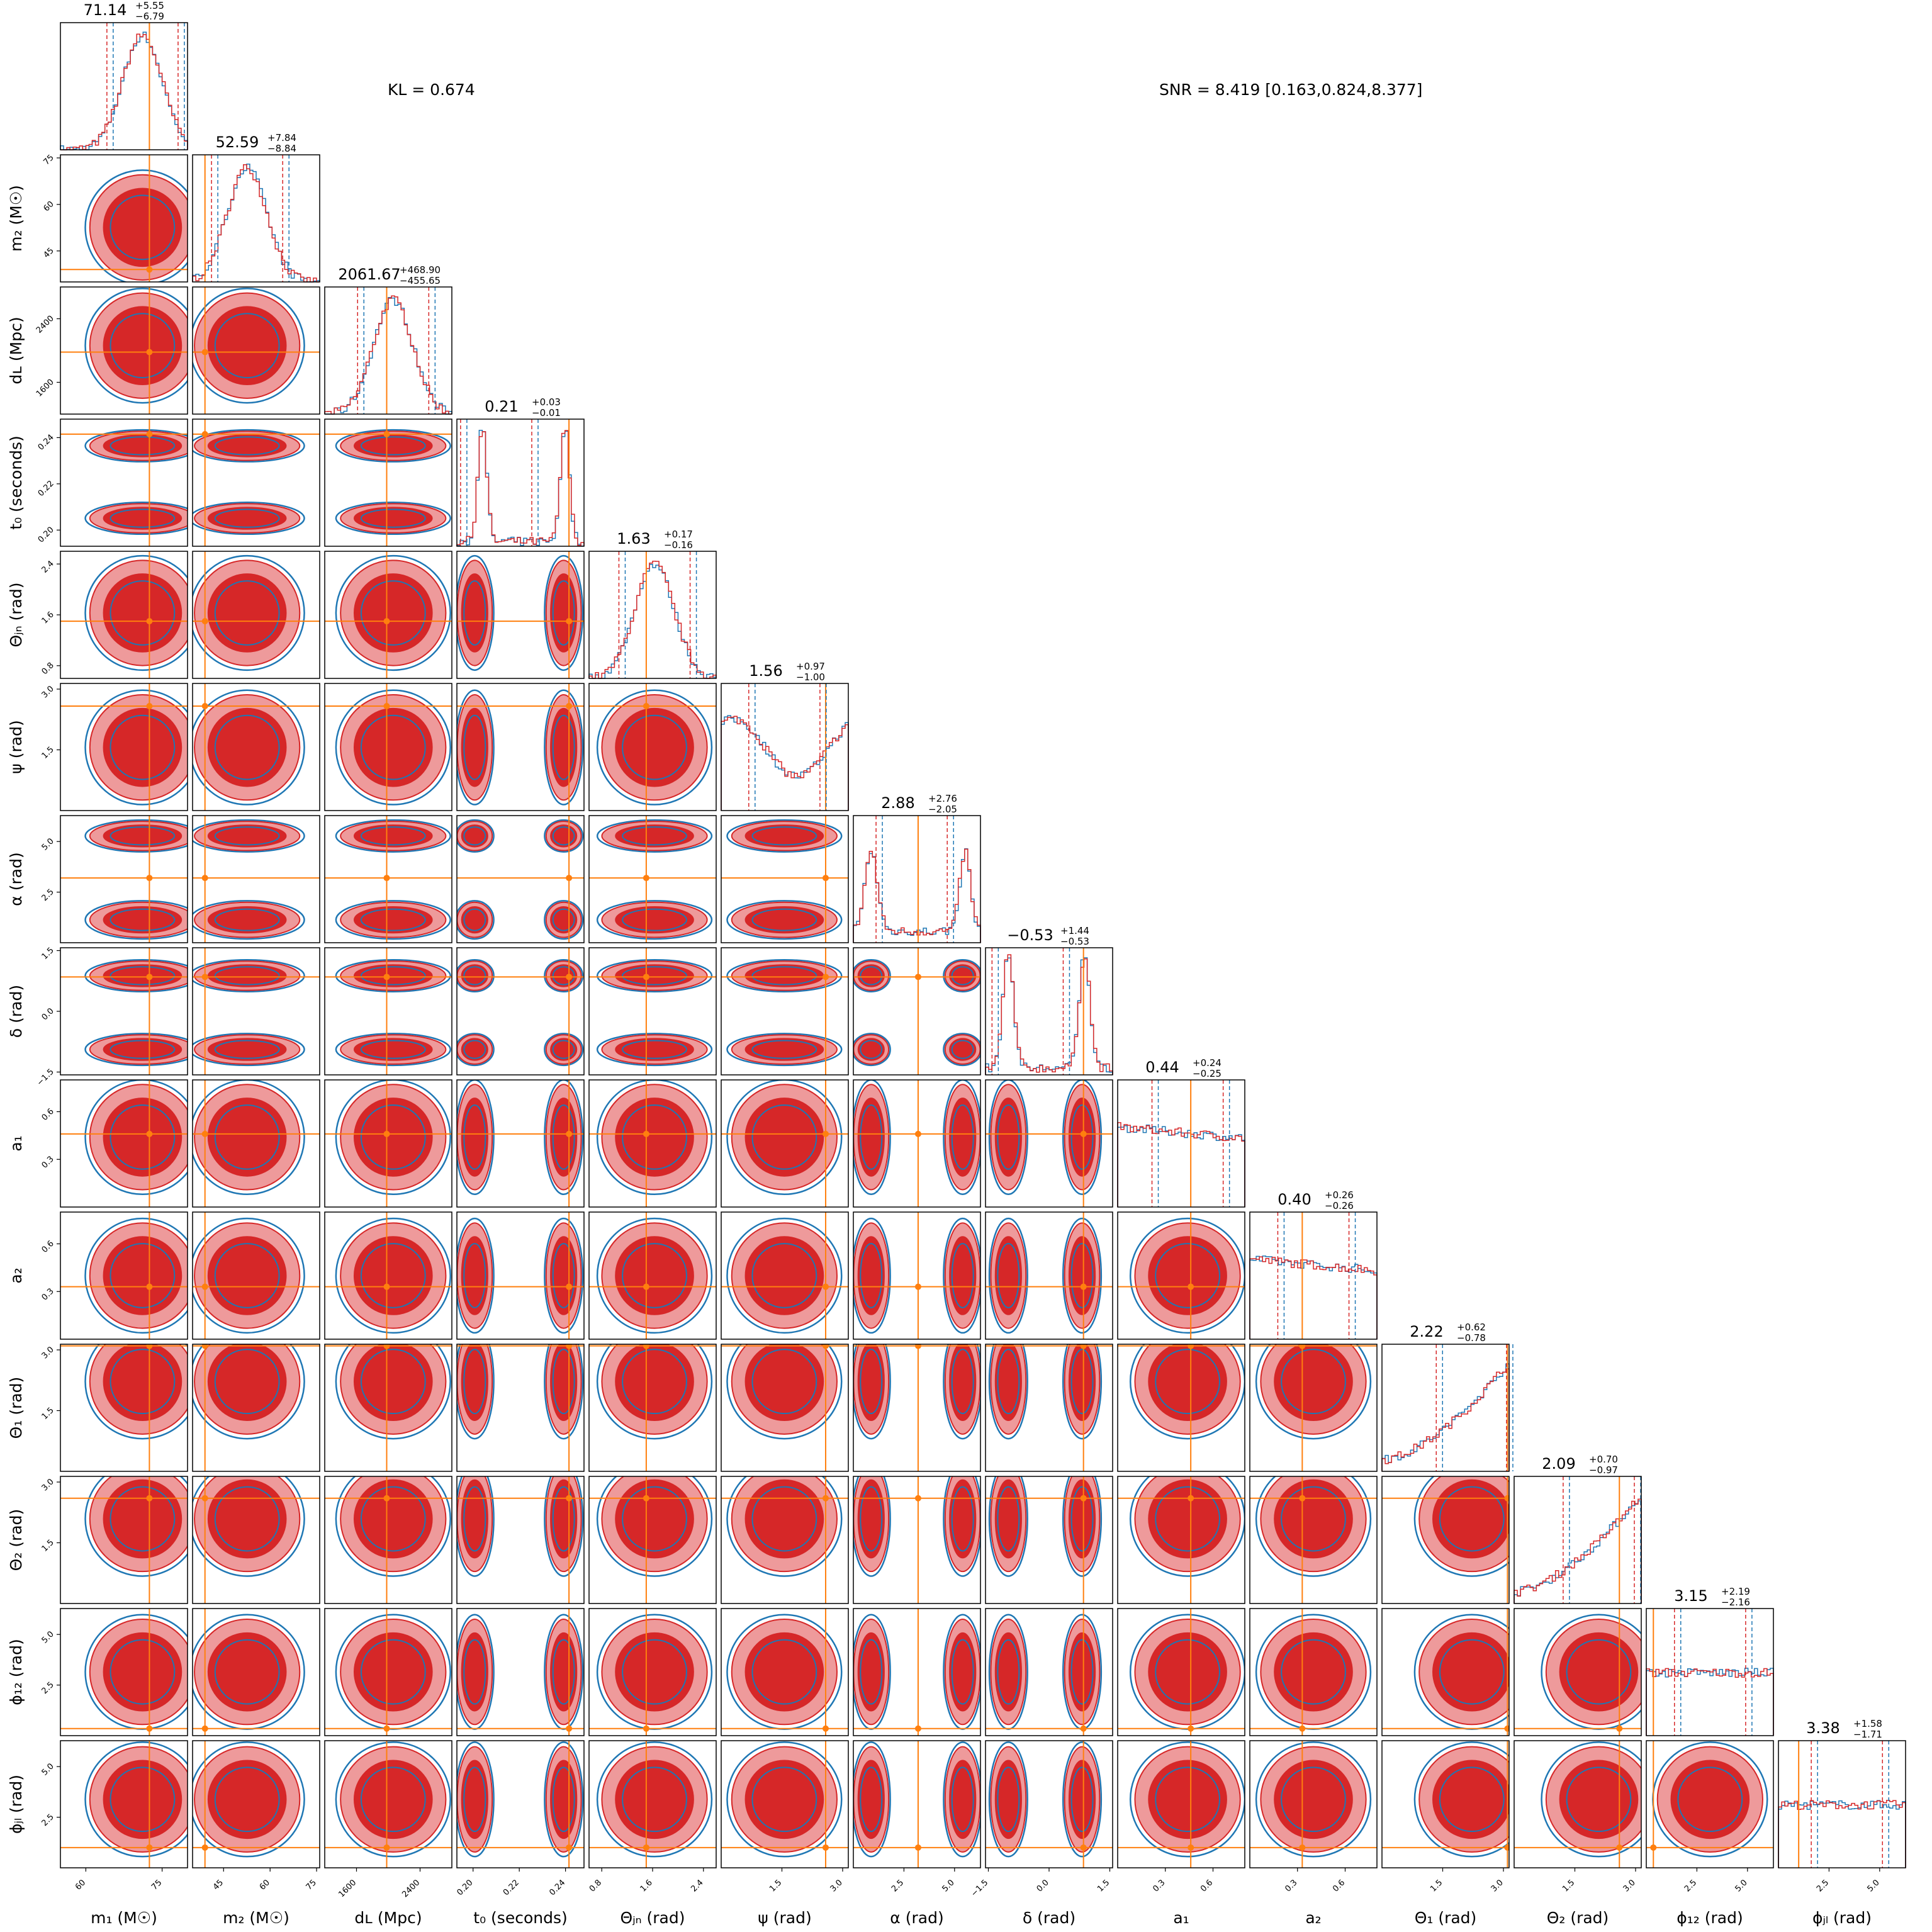 Image resolution: width=1932 pixels, height=1932 pixels. Describe the element at coordinates (281, 137) in the screenshot. I see `hist-title-plus-1: +7.84` at that location.